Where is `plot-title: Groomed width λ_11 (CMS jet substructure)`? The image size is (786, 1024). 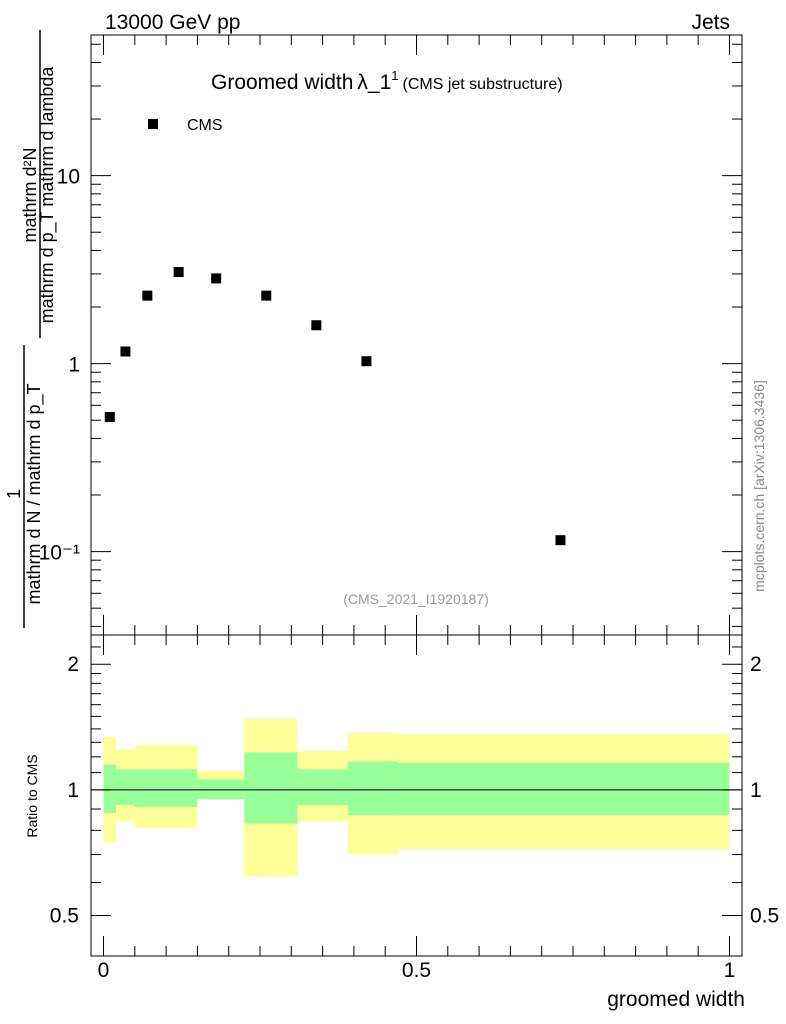
plot-title: Groomed width λ_11 (CMS jet substructure) is located at coordinates (387, 81).